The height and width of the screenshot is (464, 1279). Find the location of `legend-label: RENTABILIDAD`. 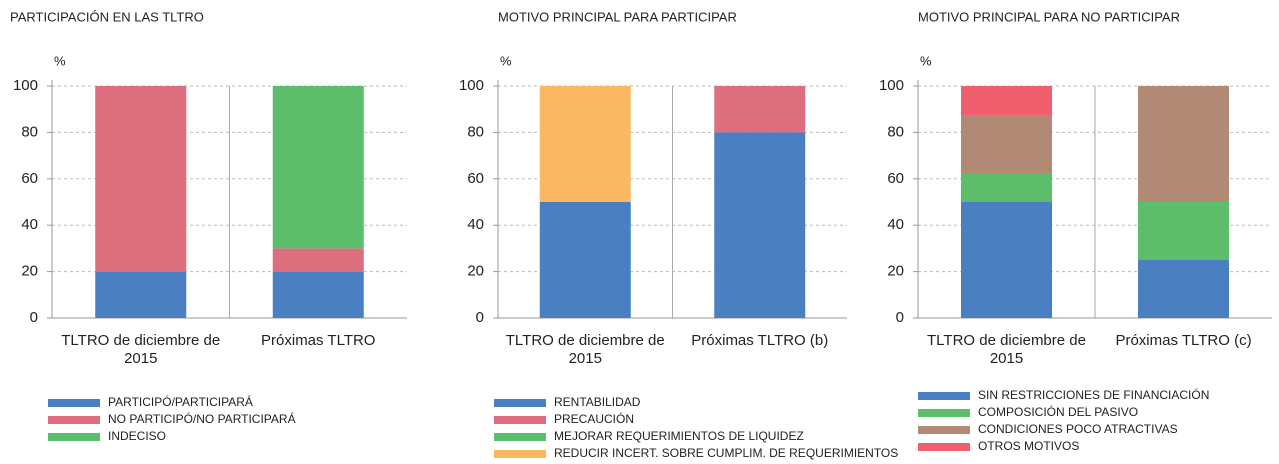

legend-label: RENTABILIDAD is located at coordinates (597, 402).